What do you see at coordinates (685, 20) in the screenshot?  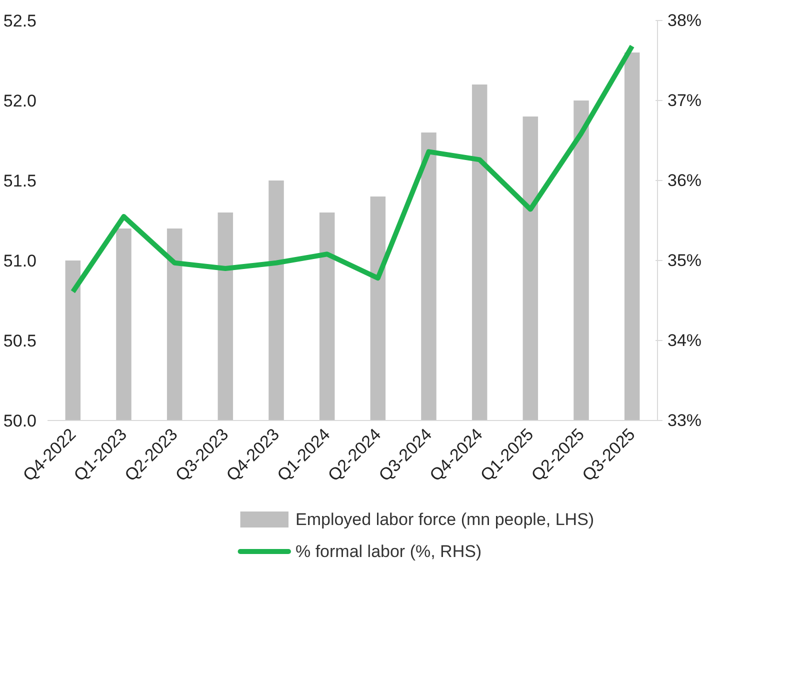 I see `y2-tick-label: 38%` at bounding box center [685, 20].